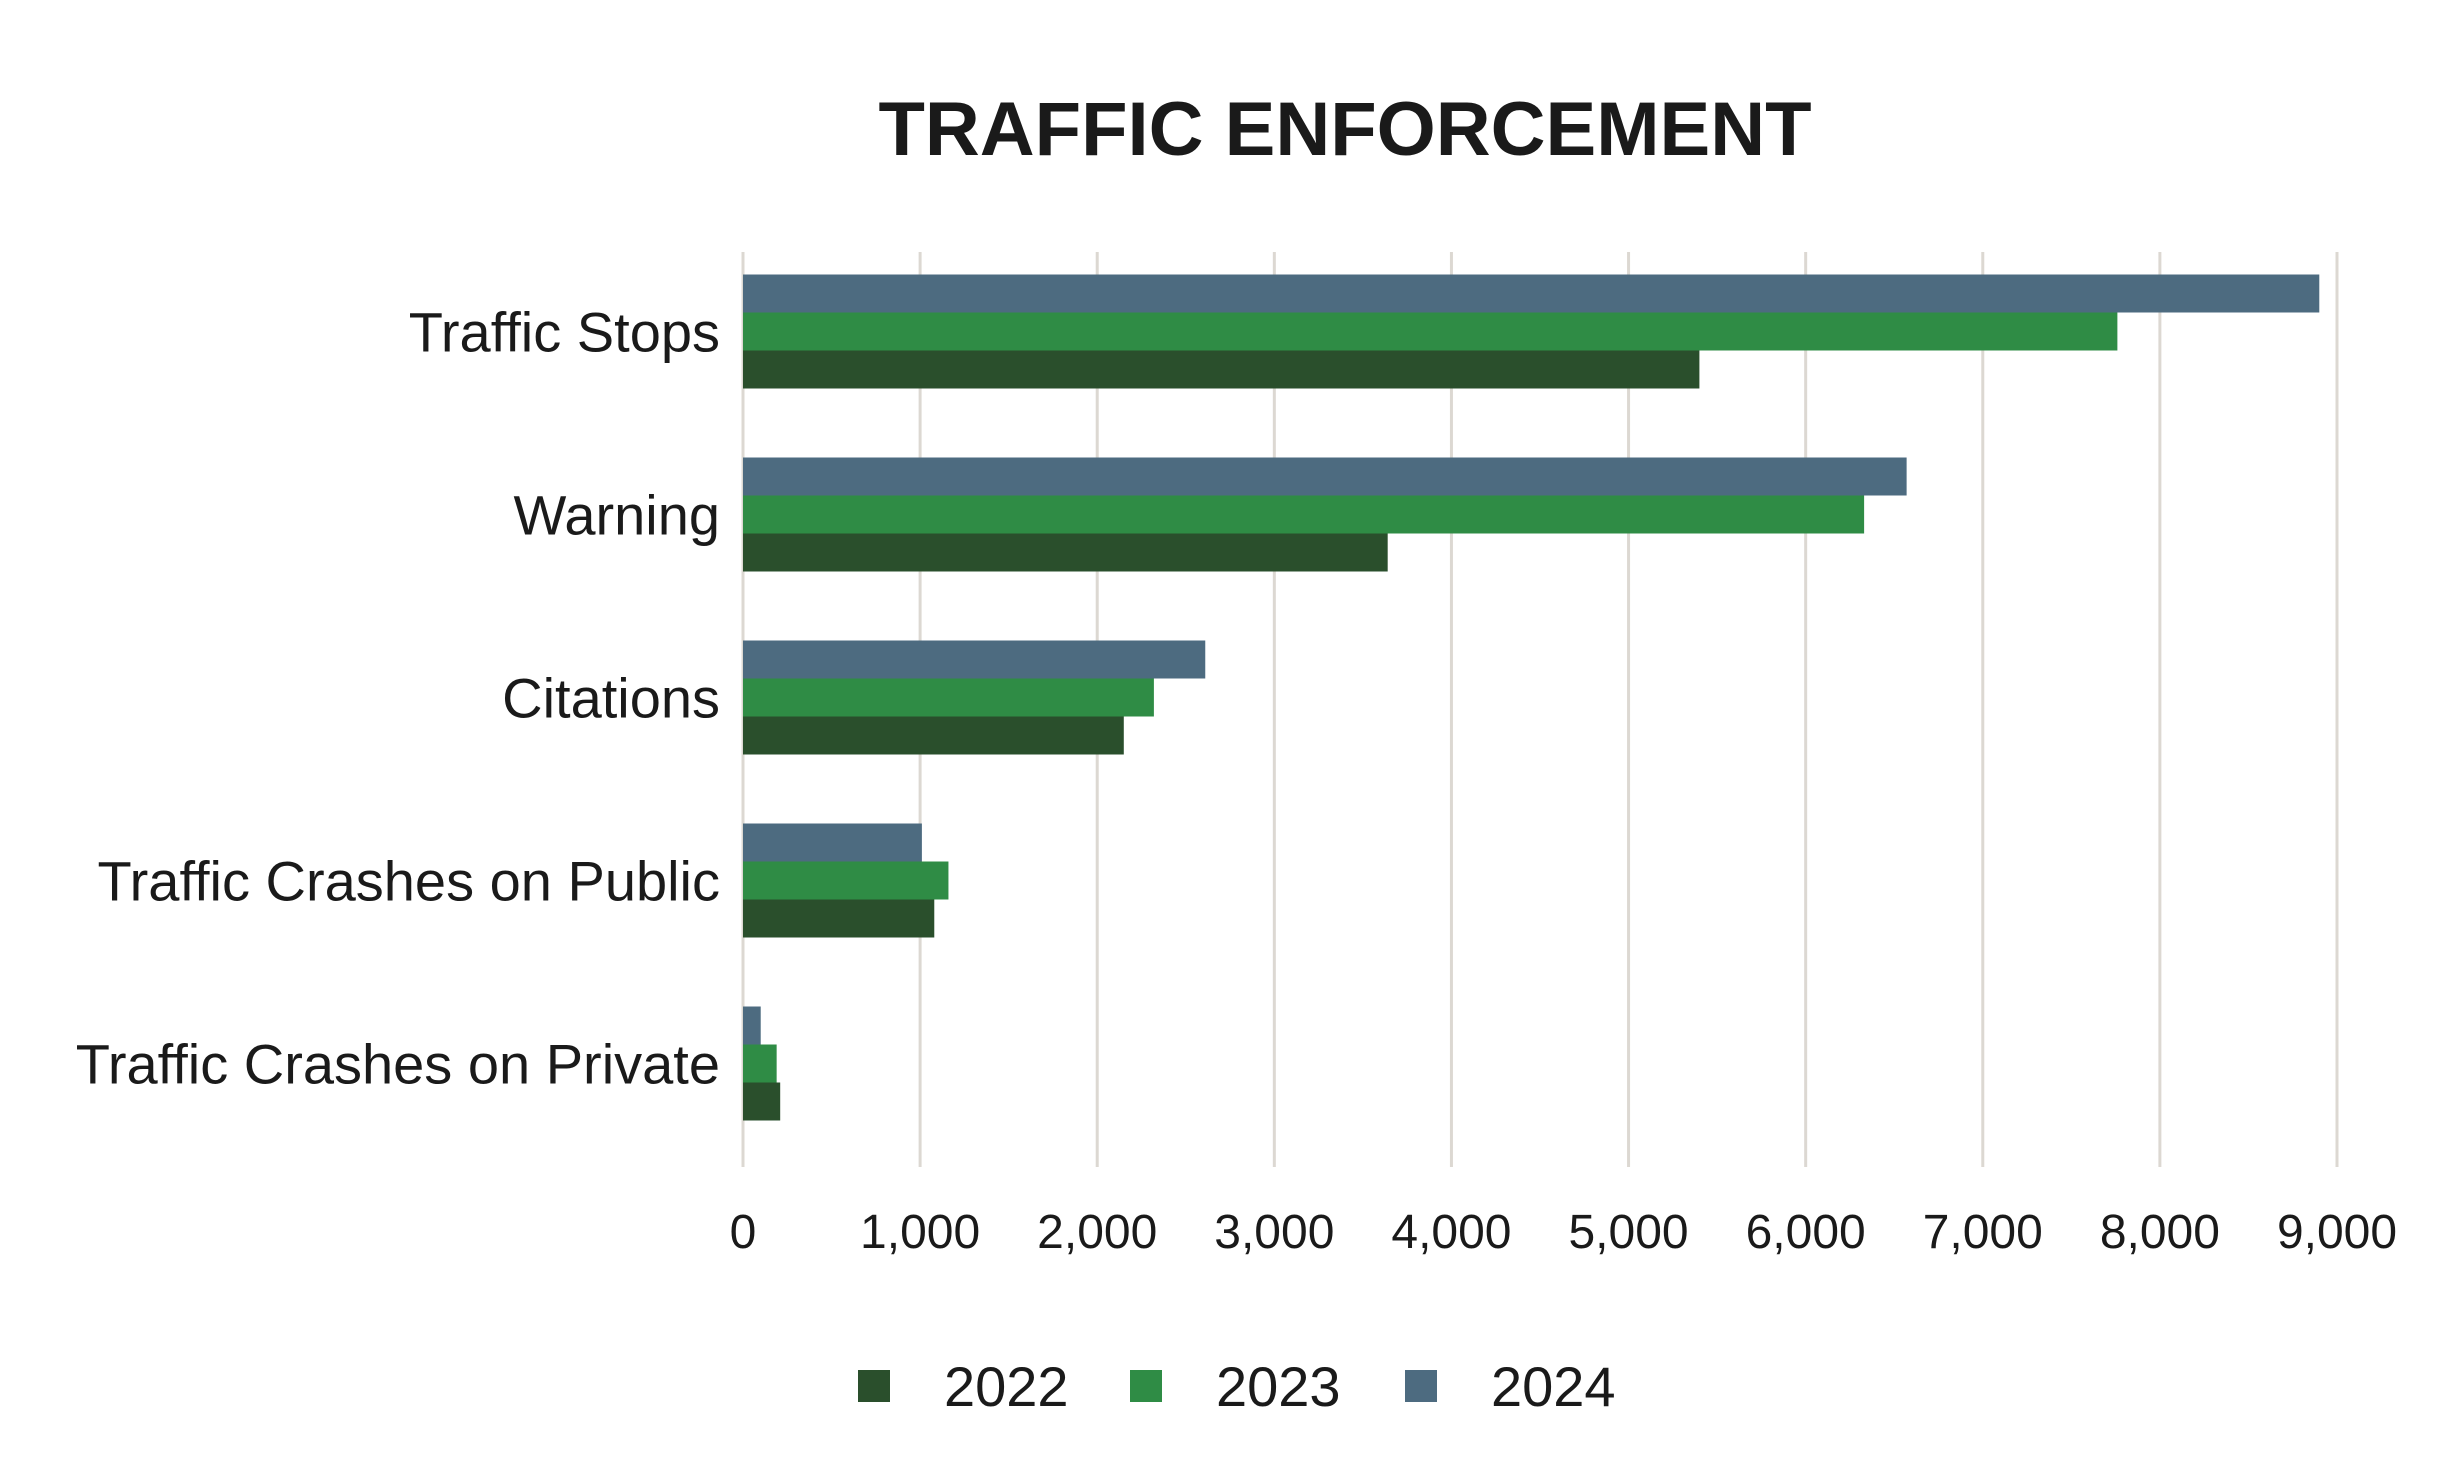 The image size is (2460, 1479). Describe the element at coordinates (1553, 1386) in the screenshot. I see `legend-label: 2024` at that location.